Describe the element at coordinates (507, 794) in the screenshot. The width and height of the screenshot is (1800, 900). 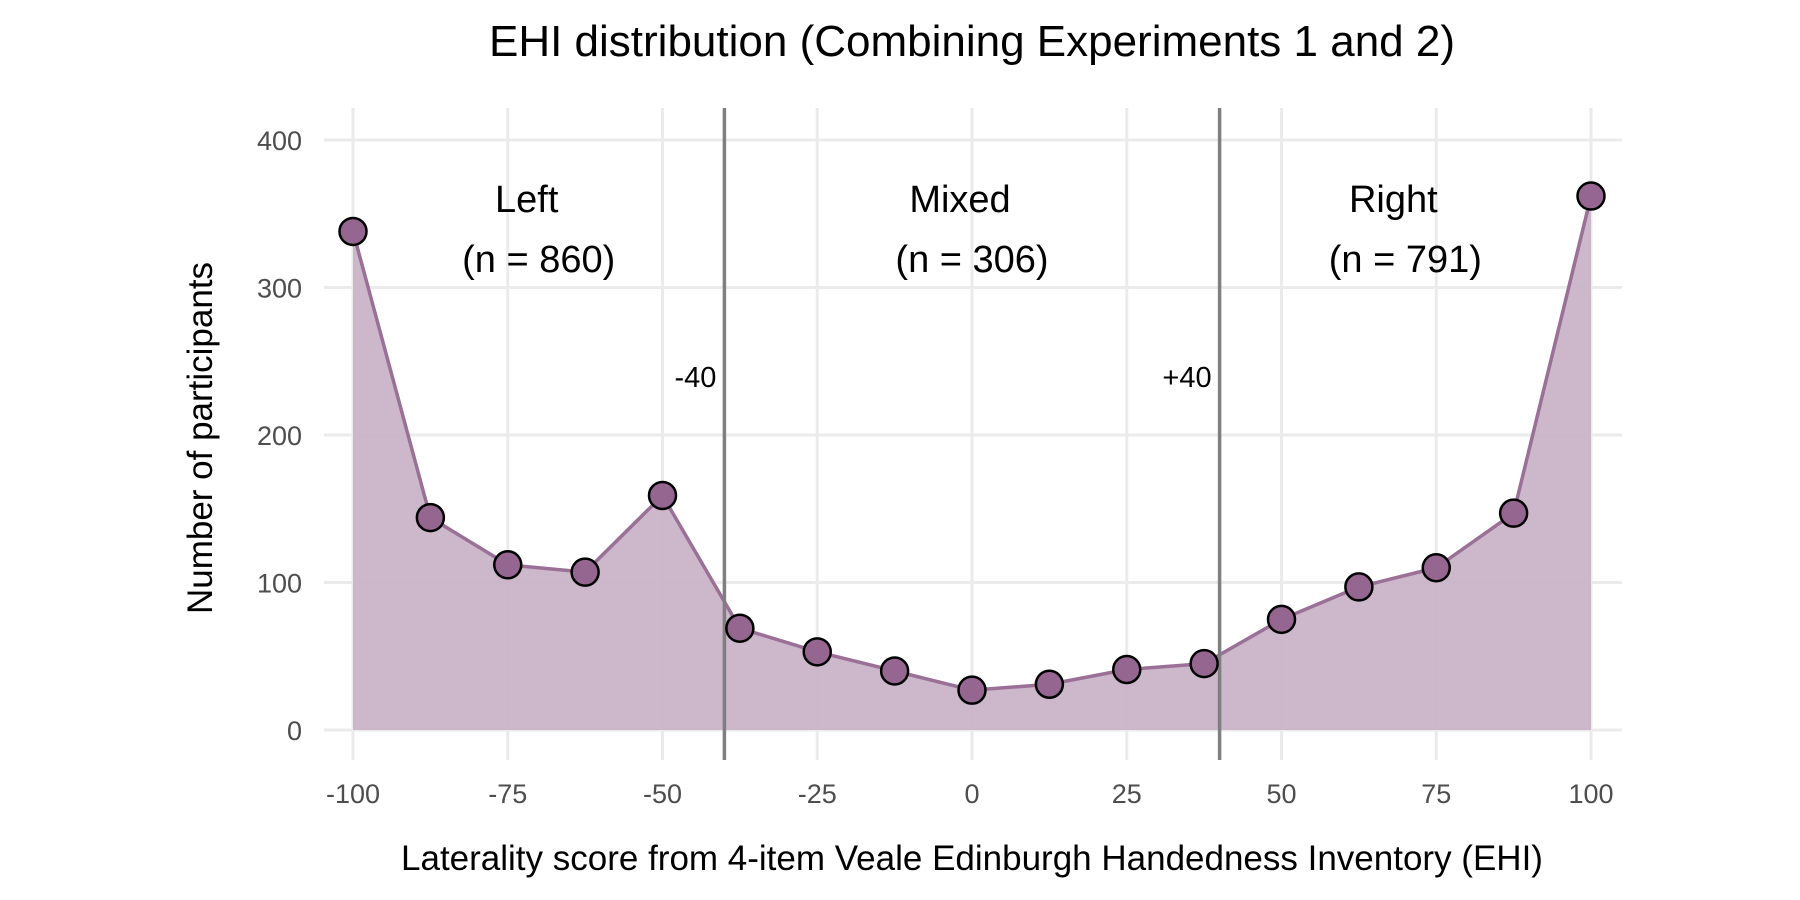
I see `x-tick-label: -75` at that location.